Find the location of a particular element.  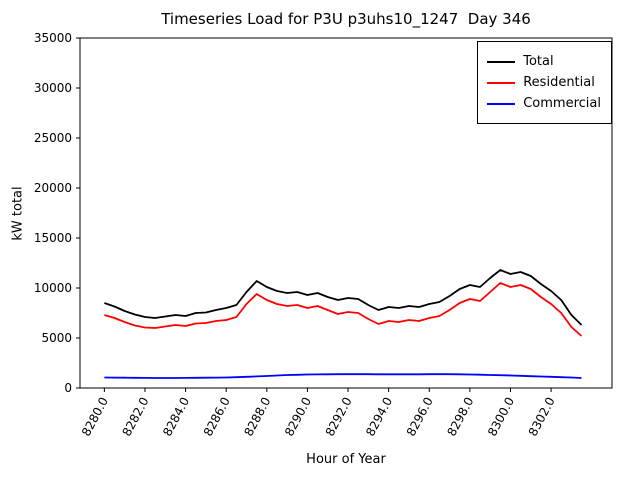

legend-line-commercial-icon is located at coordinates (501, 103).